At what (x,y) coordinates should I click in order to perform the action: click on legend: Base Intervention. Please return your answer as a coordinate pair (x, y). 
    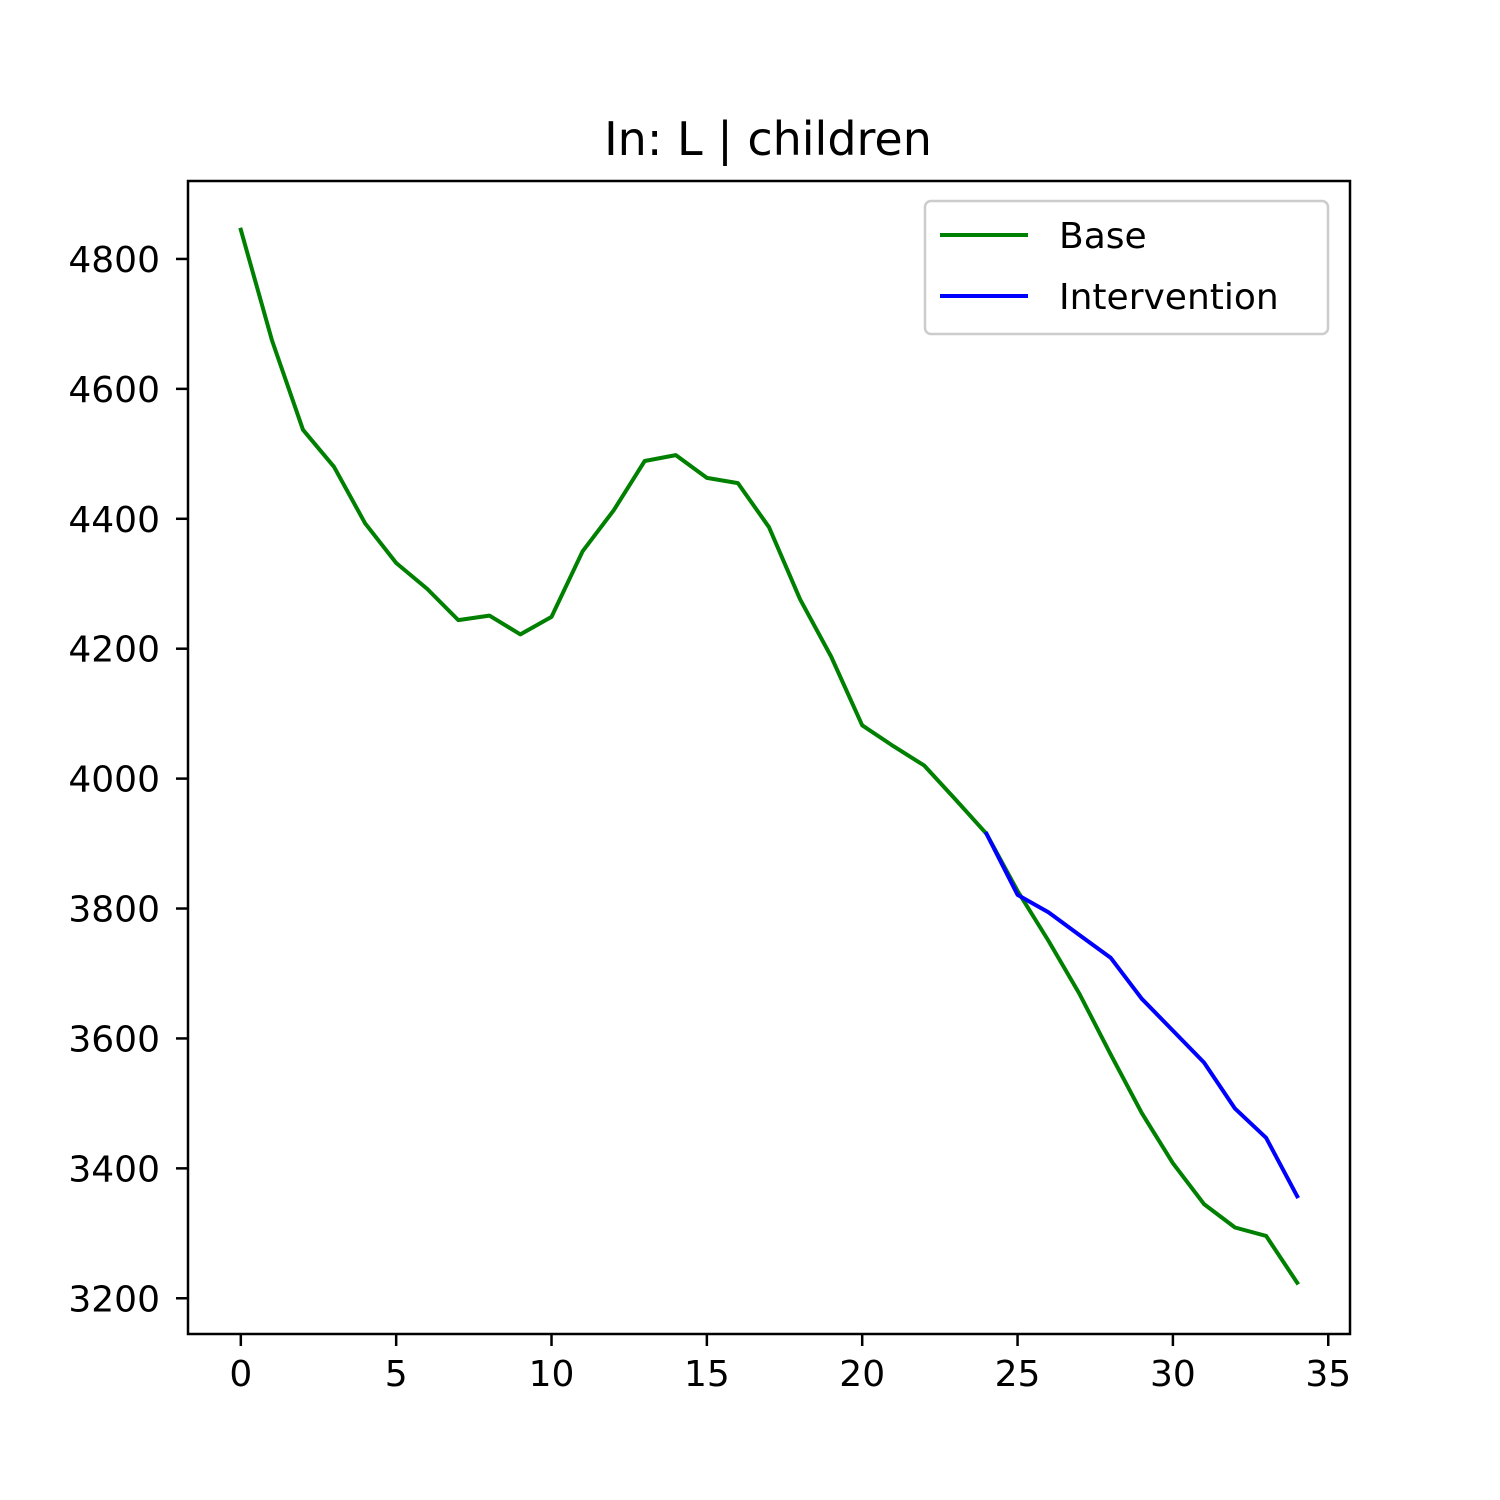
    Looking at the image, I should click on (1126, 267).